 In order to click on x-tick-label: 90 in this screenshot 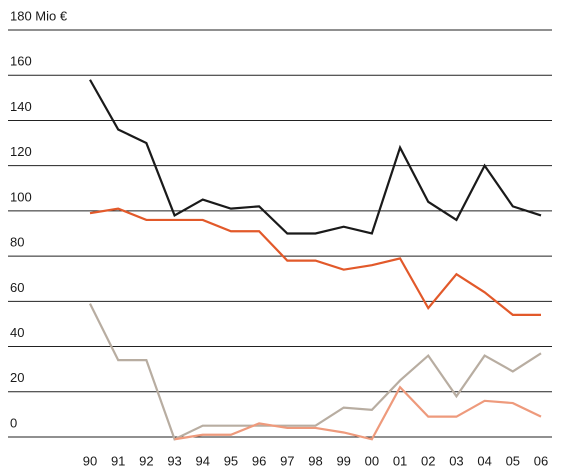, I will do `click(90, 460)`.